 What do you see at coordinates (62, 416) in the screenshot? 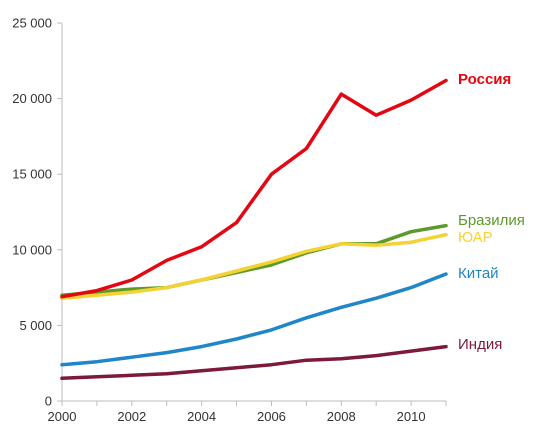
I see `x-tick-label: 2000` at bounding box center [62, 416].